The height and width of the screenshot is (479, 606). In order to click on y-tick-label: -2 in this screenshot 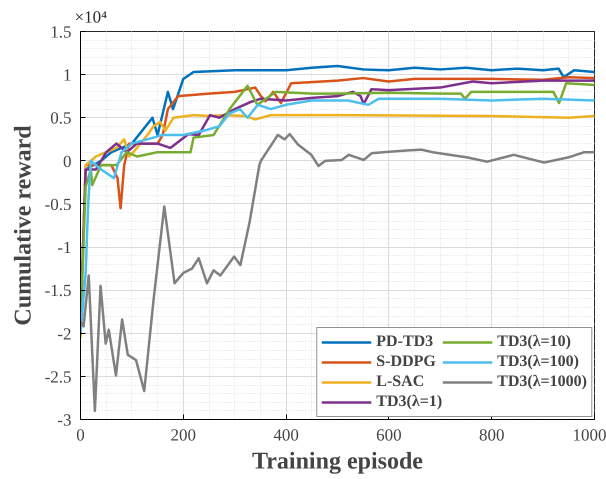, I will do `click(64, 334)`.